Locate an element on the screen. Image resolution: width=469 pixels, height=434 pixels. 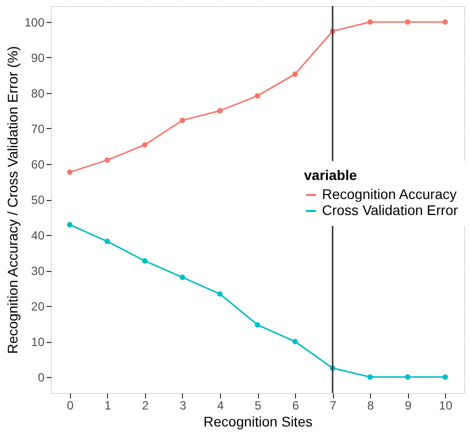
legend-title: variable is located at coordinates (331, 175).